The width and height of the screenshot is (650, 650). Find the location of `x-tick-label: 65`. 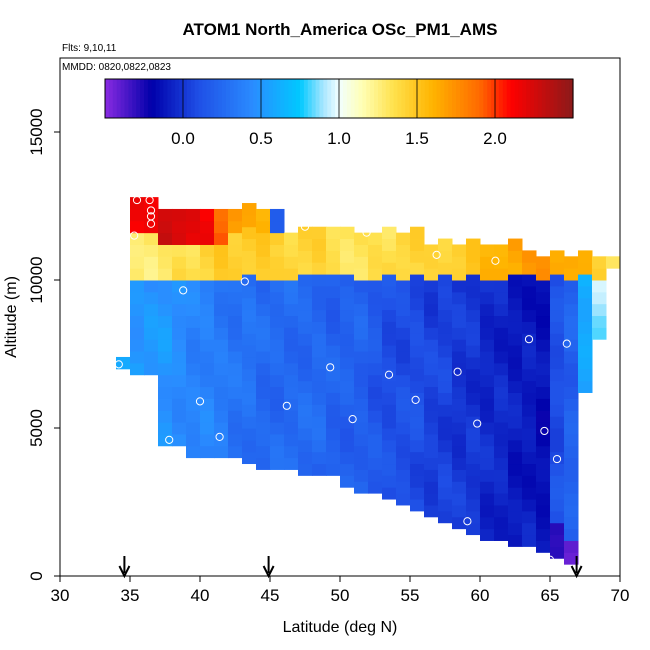

x-tick-label: 65 is located at coordinates (550, 595).